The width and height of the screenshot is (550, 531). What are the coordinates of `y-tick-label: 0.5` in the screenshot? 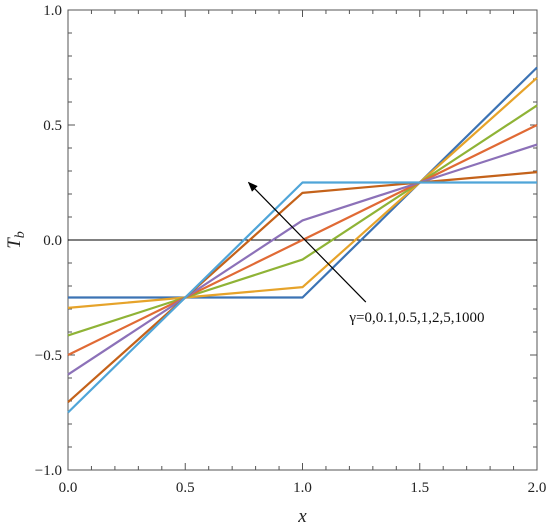 It's located at (52, 126).